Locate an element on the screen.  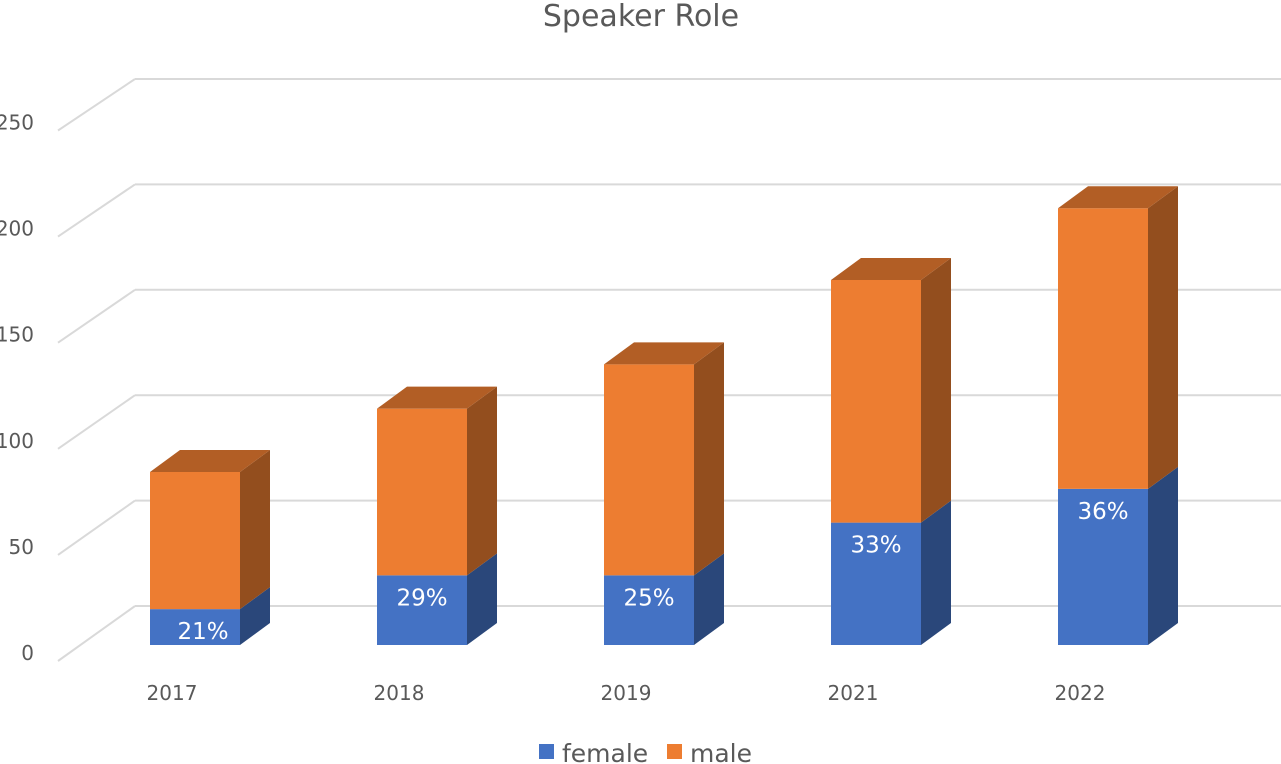
legend-label: male is located at coordinates (721, 751).